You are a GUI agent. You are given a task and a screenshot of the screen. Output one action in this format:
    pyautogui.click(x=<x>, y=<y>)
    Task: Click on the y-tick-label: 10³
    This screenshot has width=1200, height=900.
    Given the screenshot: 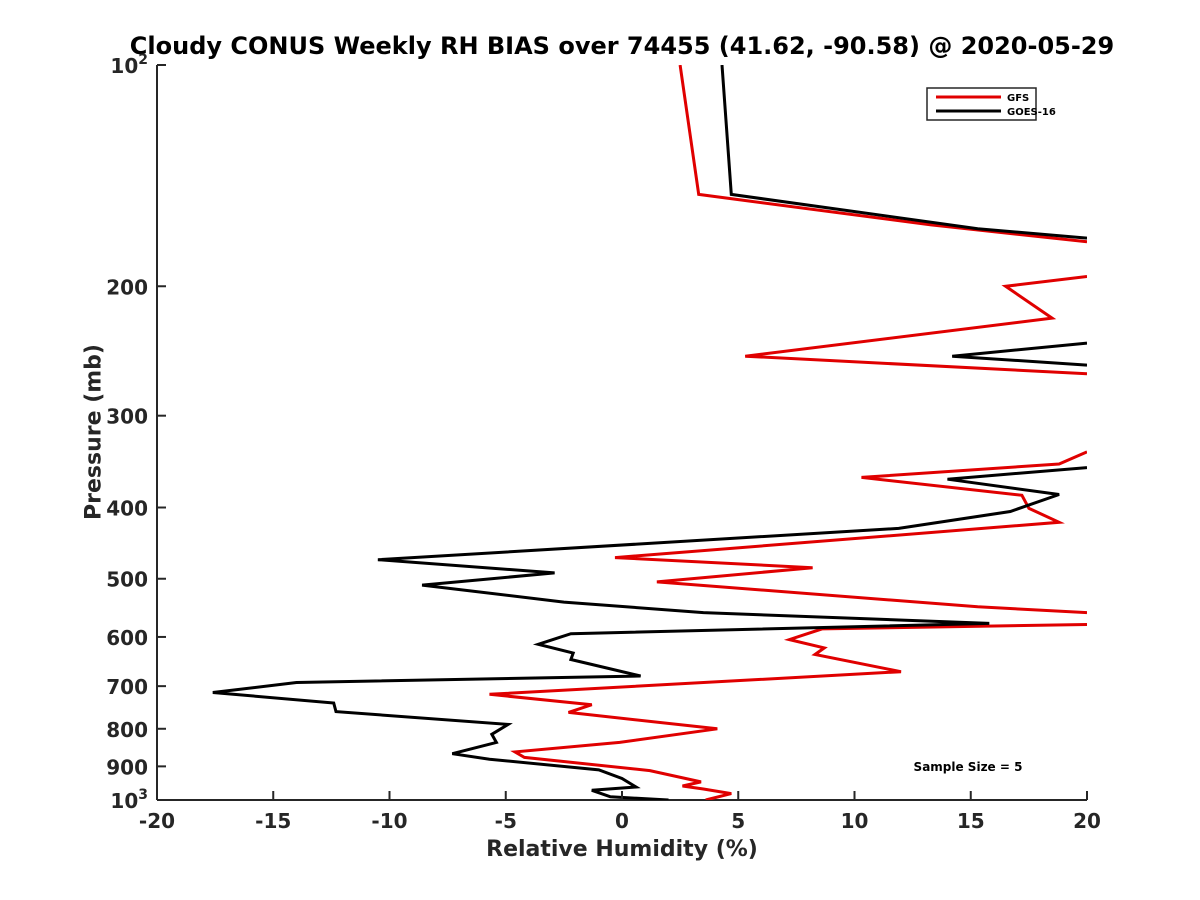 What is the action you would take?
    pyautogui.click(x=129, y=800)
    